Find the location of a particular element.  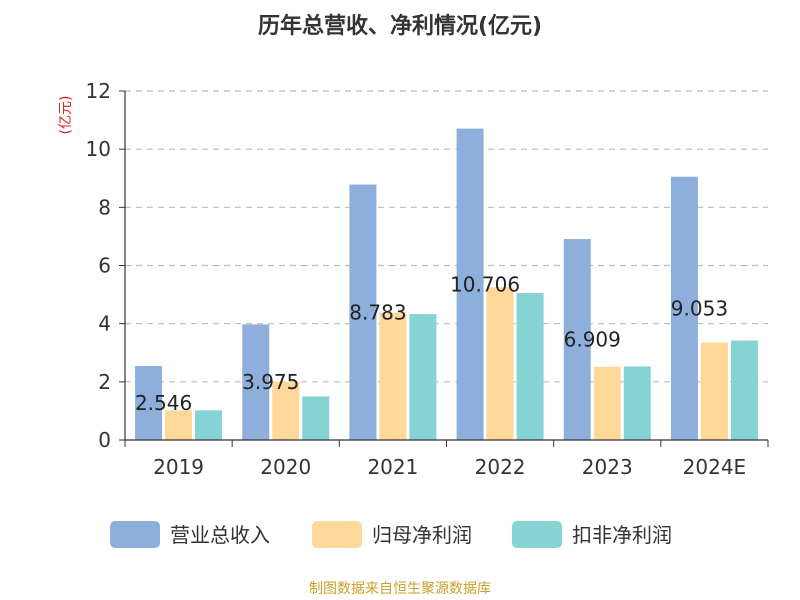

bar-营业总收入-2021 is located at coordinates (363, 312).